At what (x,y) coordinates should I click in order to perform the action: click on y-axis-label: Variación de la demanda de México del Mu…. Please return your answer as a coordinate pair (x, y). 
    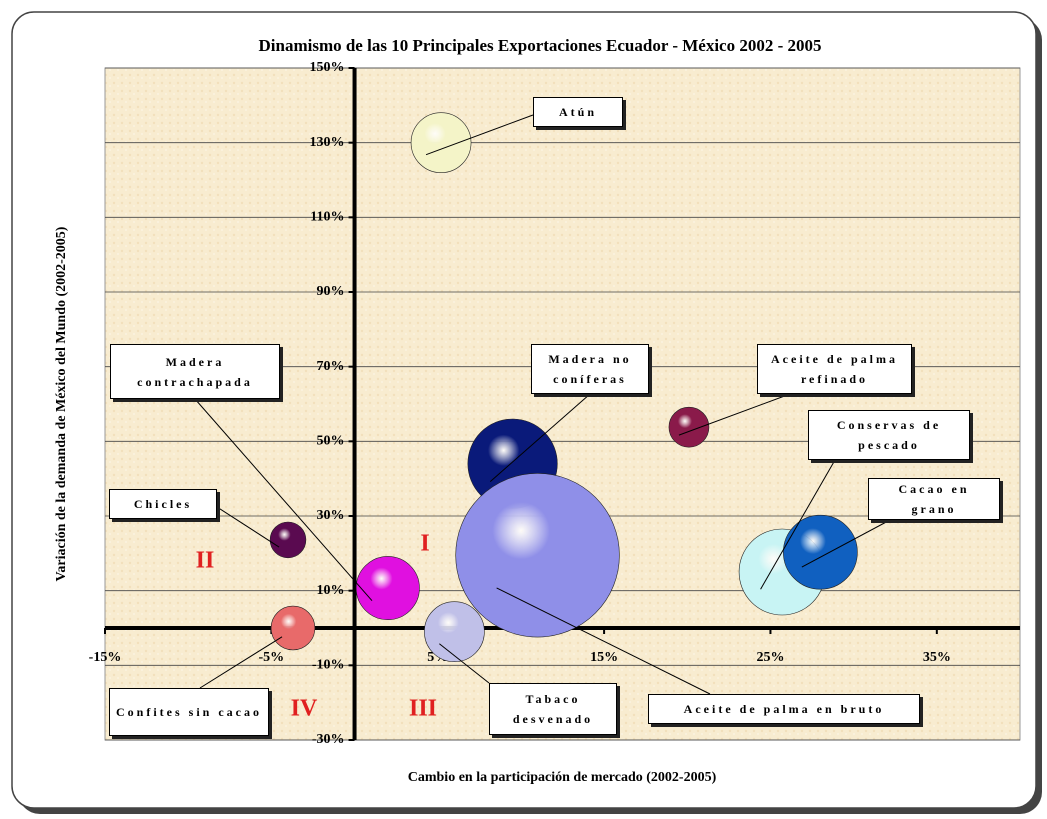
    Looking at the image, I should click on (61, 403).